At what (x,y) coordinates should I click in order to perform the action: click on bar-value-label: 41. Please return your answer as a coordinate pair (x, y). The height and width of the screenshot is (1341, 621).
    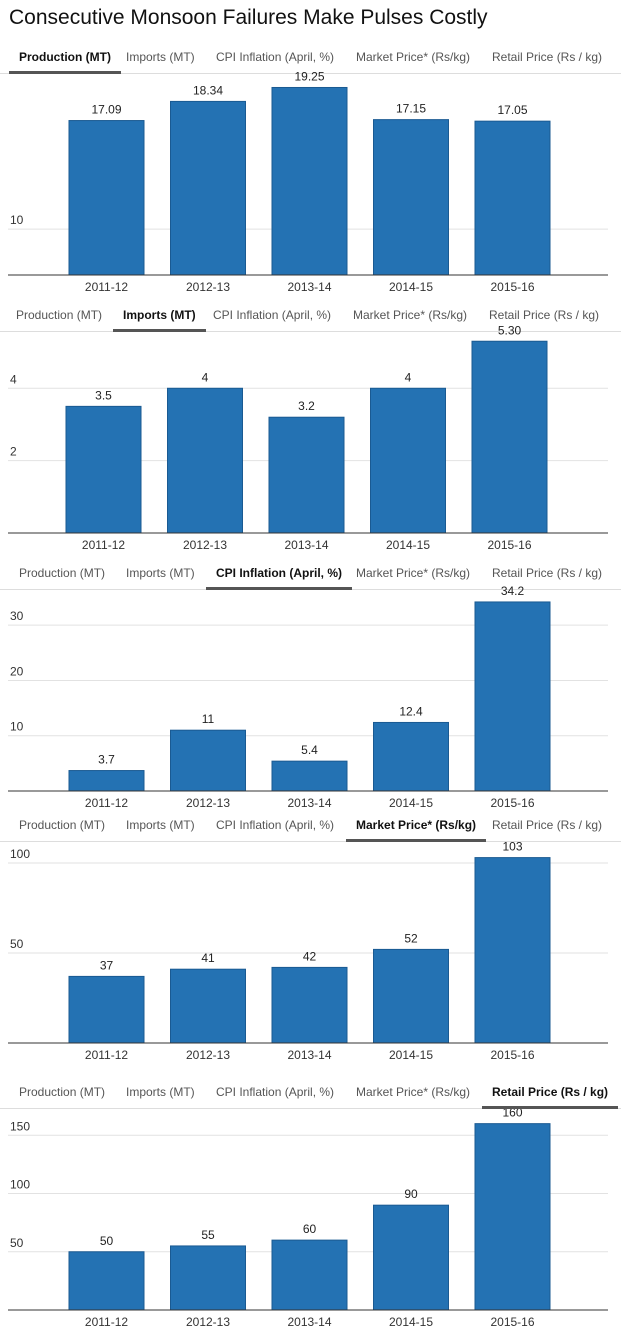
    Looking at the image, I should click on (208, 958).